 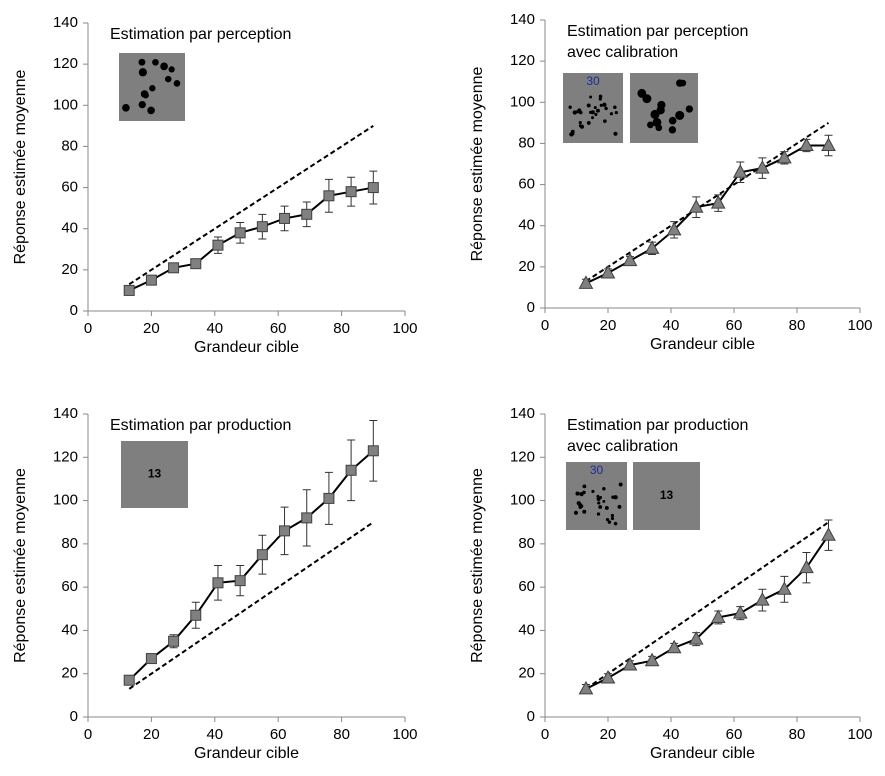 I want to click on x-axis-title: Grandeur cible, so click(x=702, y=753).